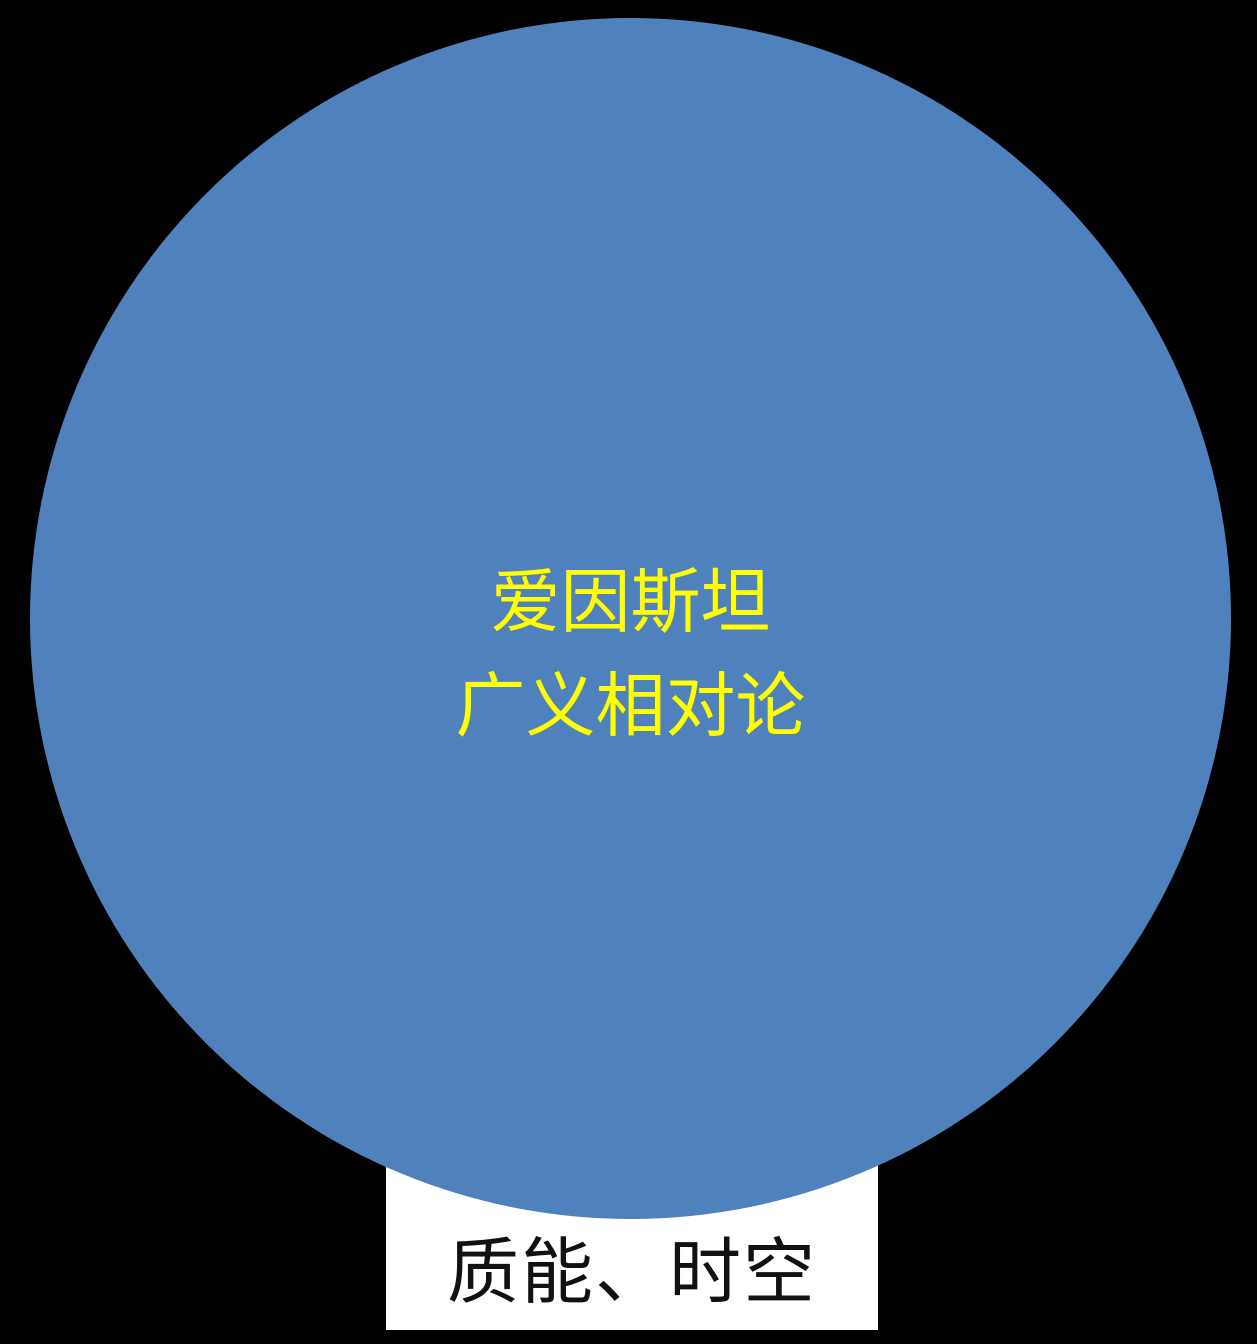  Describe the element at coordinates (630, 654) in the screenshot. I see `circle-text: 爱因斯坦 广义相对论` at that location.